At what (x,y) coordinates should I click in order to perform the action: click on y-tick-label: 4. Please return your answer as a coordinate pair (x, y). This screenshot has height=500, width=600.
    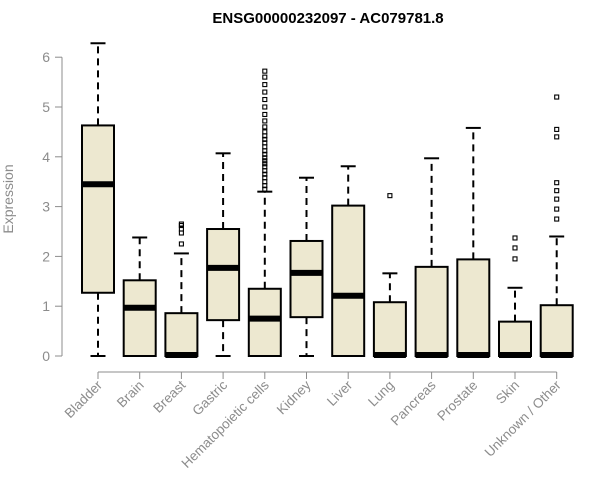
    Looking at the image, I should click on (46, 157).